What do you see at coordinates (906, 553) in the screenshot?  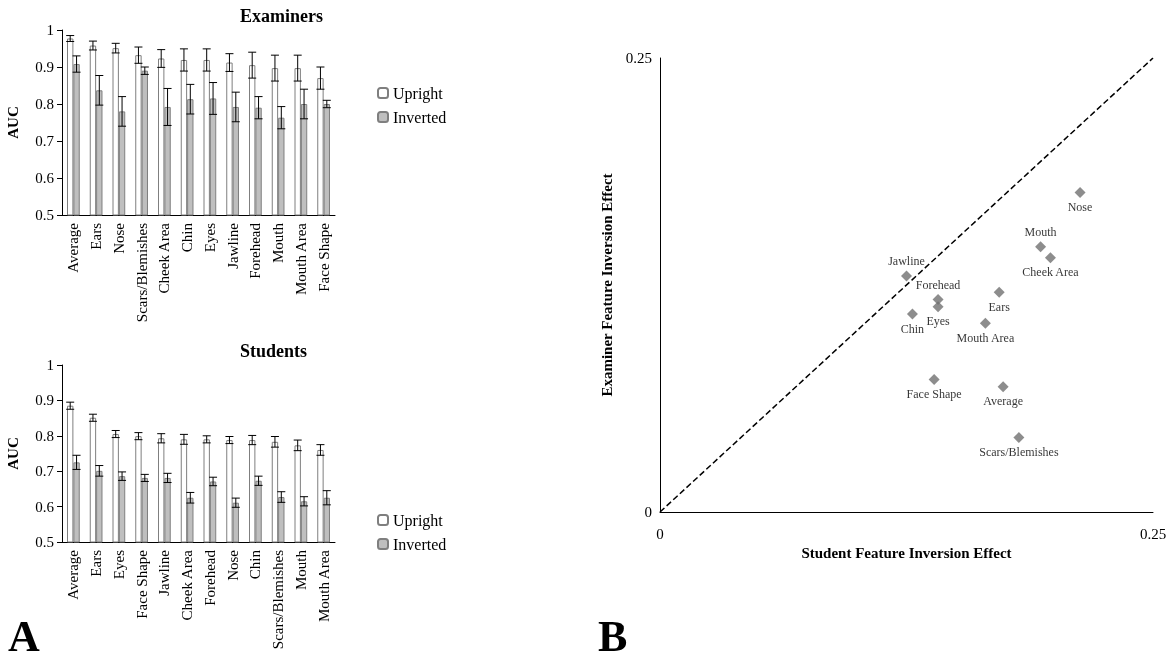 I see `x-axis-title: Student Feature Inversion Effect` at bounding box center [906, 553].